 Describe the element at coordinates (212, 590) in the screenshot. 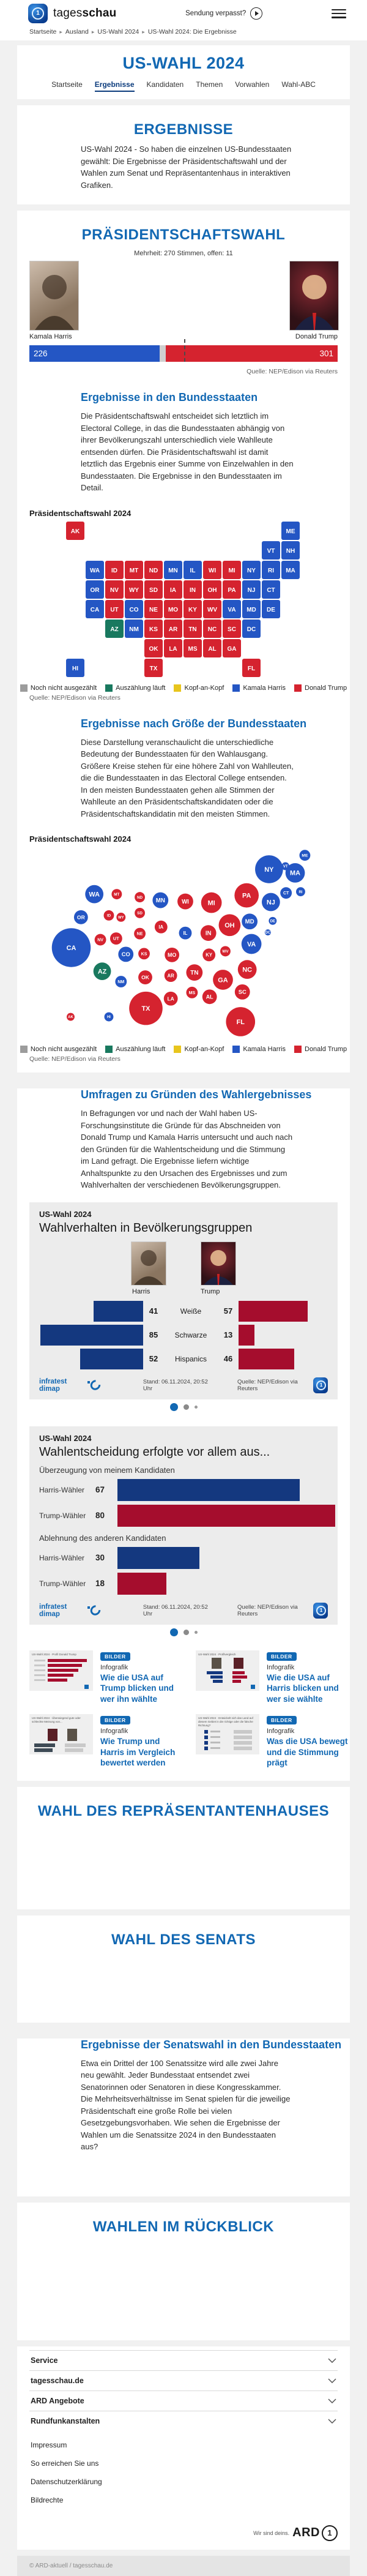

I see `state-OH: OH` at that location.